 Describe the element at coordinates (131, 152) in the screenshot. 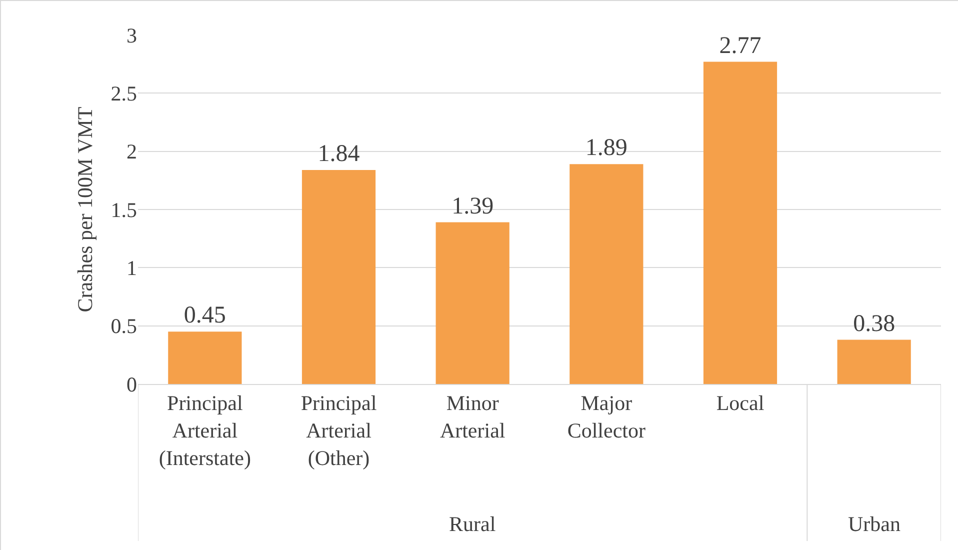

I see `y-tick-label: 2` at that location.